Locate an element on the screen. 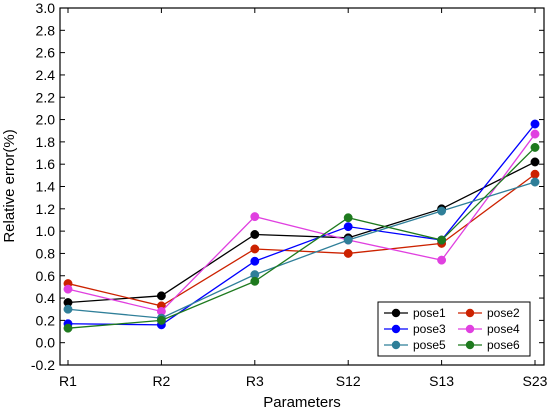 The height and width of the screenshot is (419, 550). legend-label: pose1 is located at coordinates (429, 313).